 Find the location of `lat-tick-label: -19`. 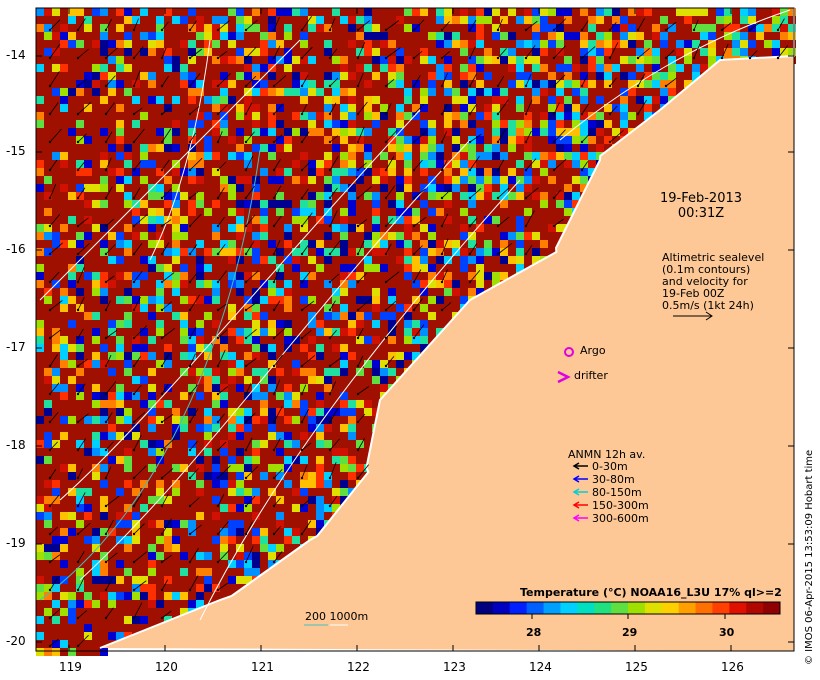

lat-tick-label: -19 is located at coordinates (16, 543).